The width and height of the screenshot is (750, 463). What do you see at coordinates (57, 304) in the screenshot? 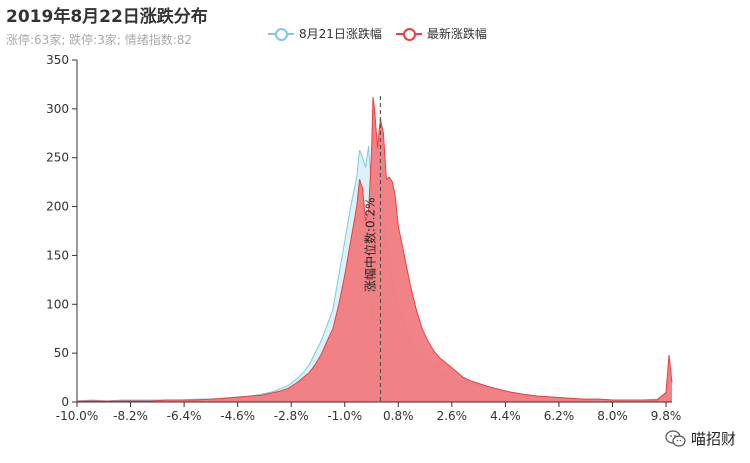
I see `y-tick-label: 100` at bounding box center [57, 304].